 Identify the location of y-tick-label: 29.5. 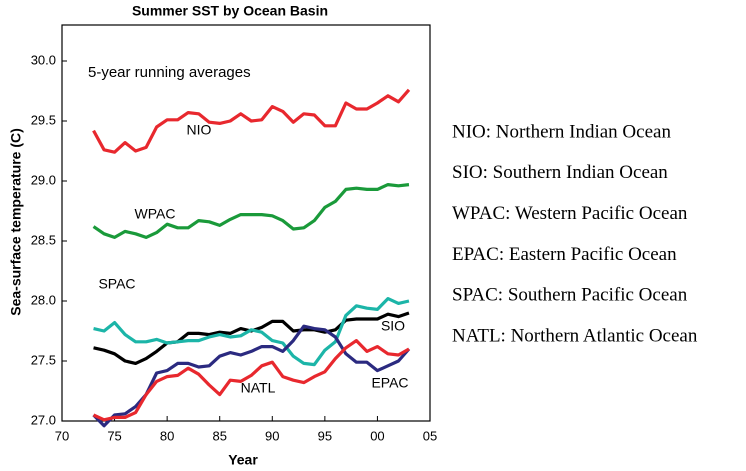
(43, 119).